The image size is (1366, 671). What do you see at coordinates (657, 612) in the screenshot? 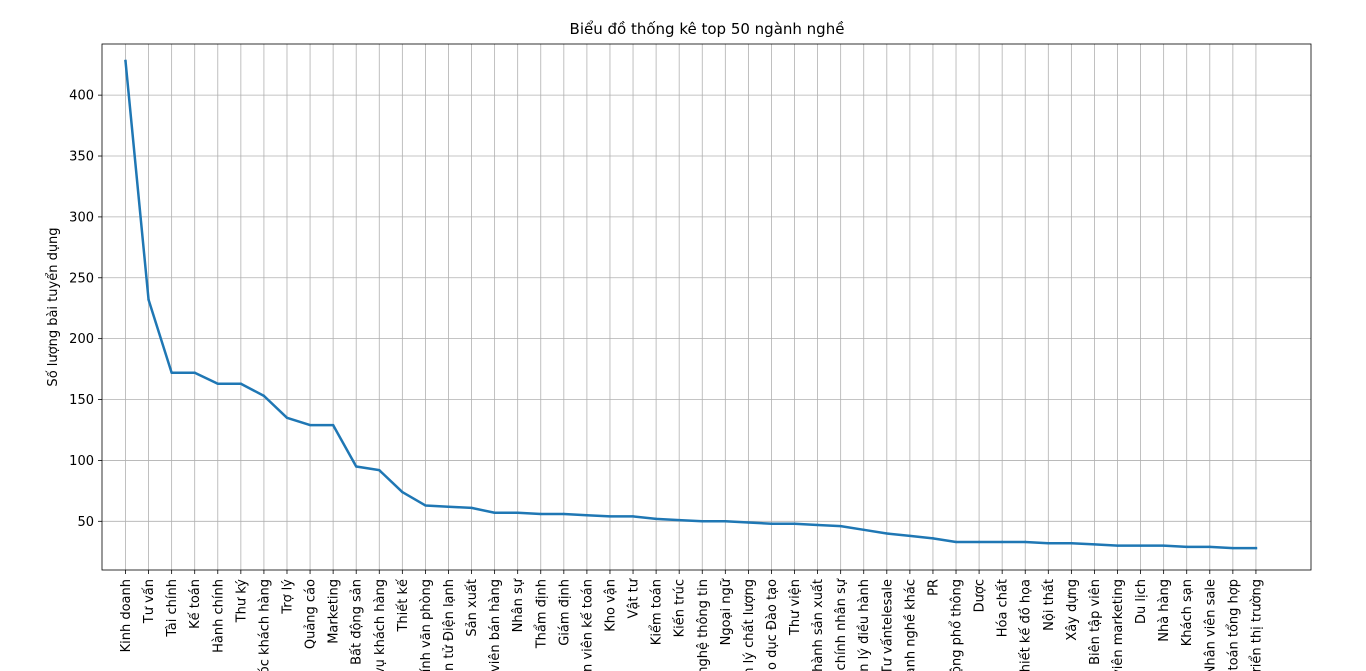
I see `x-tick-label: Kiểm toán` at bounding box center [657, 612].